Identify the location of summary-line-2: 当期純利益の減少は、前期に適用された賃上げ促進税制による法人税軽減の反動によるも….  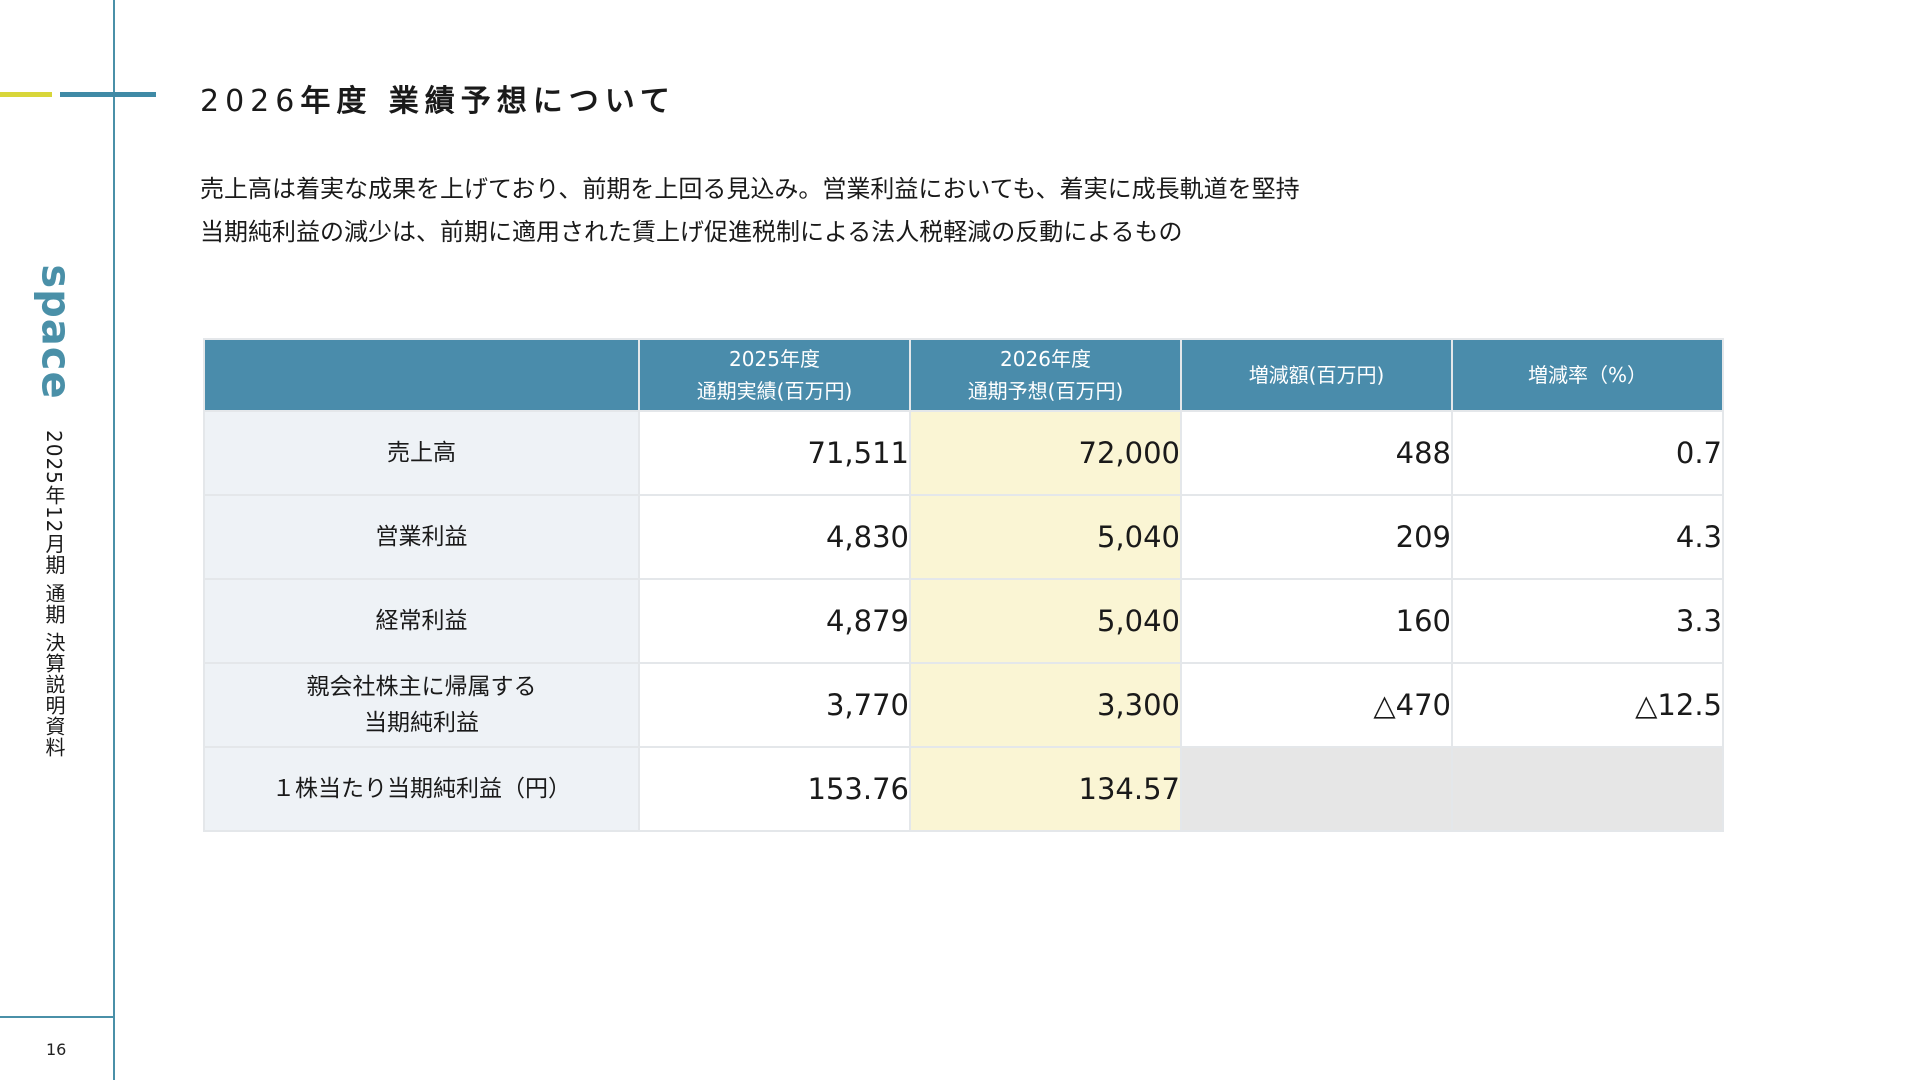
(691, 232).